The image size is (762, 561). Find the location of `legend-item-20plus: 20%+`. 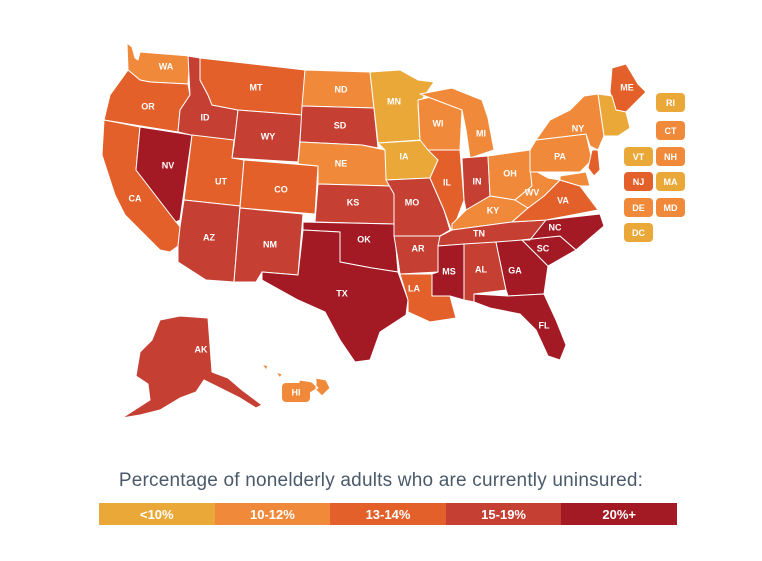

legend-item-20plus: 20%+ is located at coordinates (619, 514).